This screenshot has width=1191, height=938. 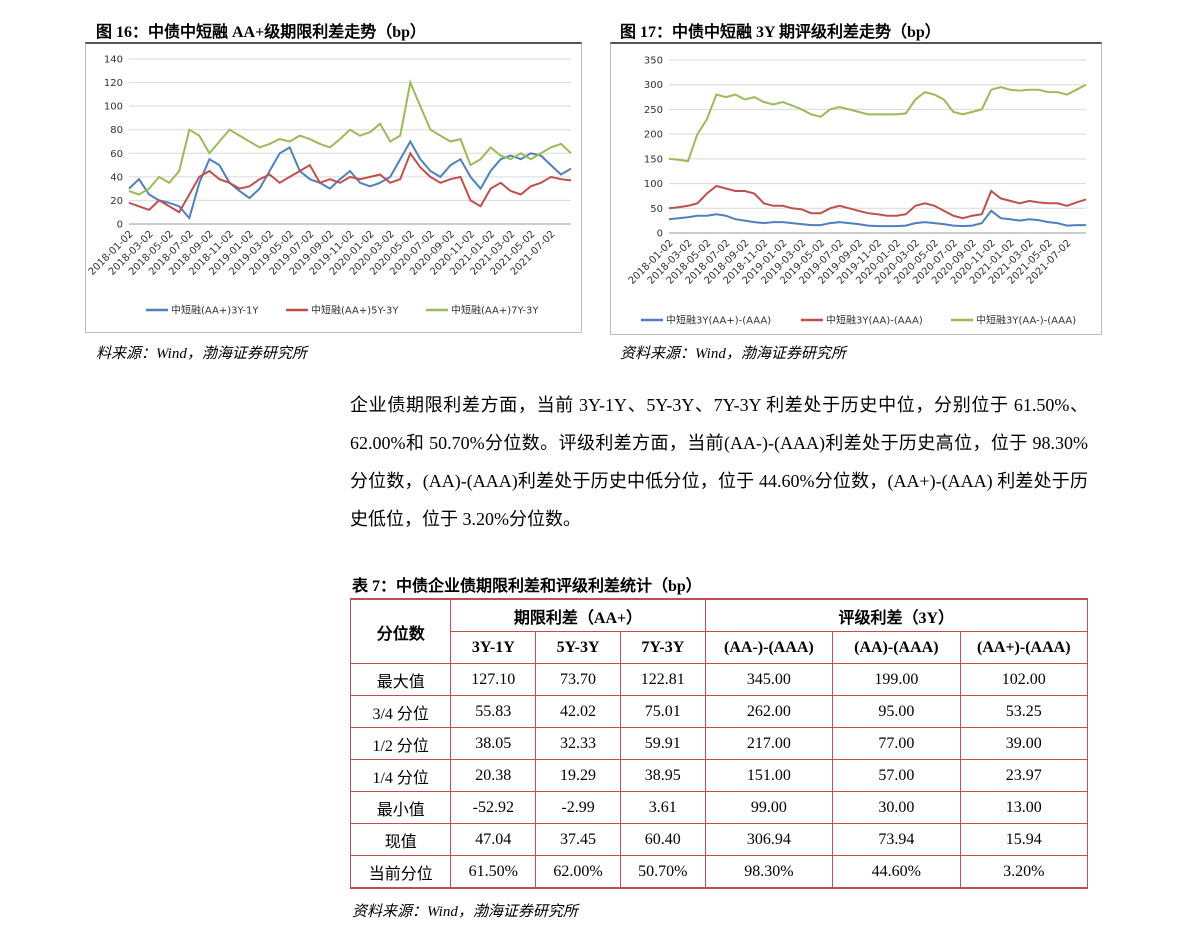 I want to click on table-cell: (AA)-(AAA), so click(x=896, y=647).